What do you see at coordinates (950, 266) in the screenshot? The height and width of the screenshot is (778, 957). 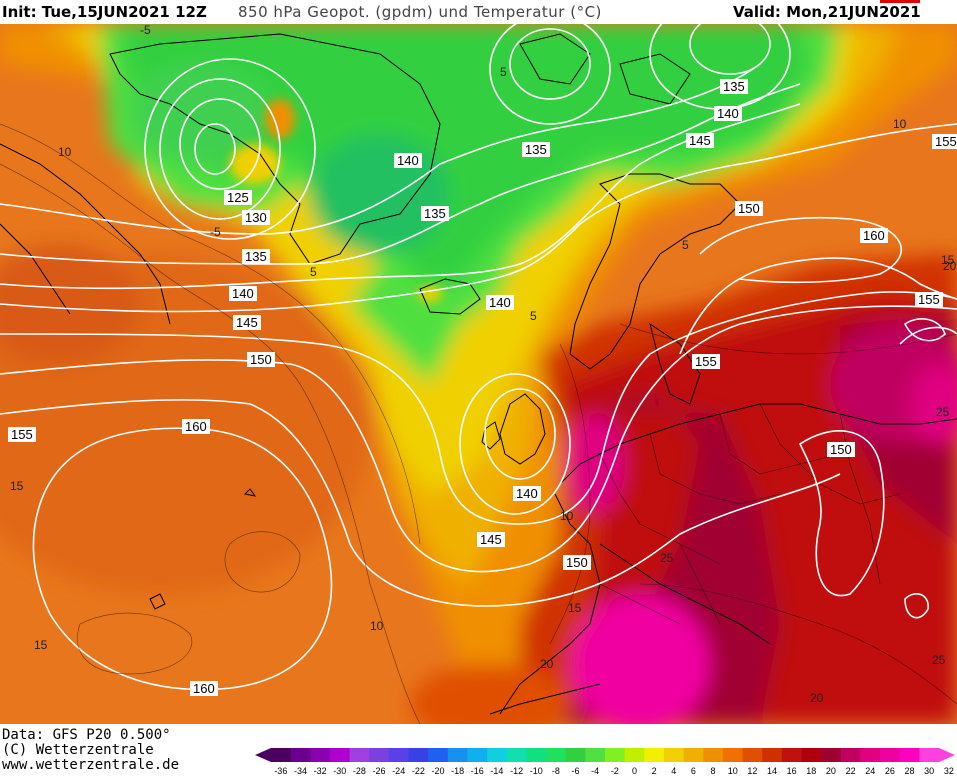 I see `svg-text: 20` at bounding box center [950, 266].